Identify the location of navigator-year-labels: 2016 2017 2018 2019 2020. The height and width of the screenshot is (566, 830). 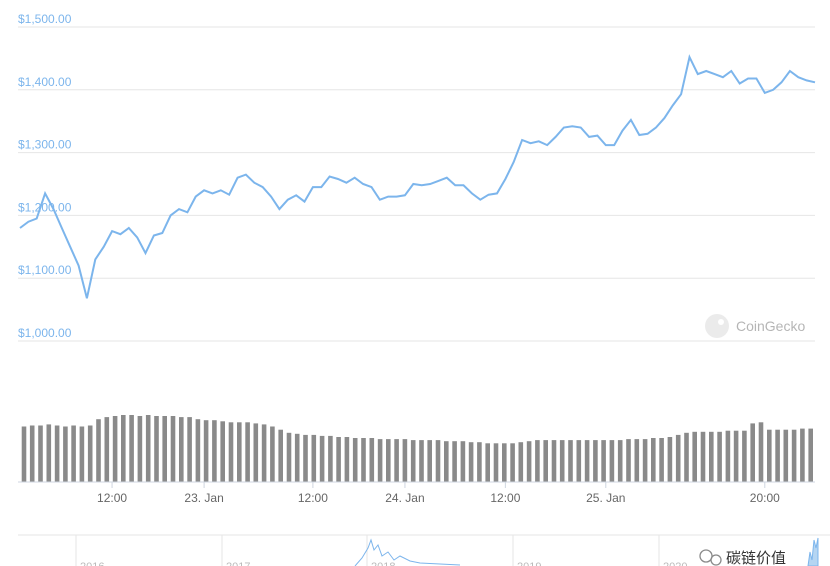
(383, 563).